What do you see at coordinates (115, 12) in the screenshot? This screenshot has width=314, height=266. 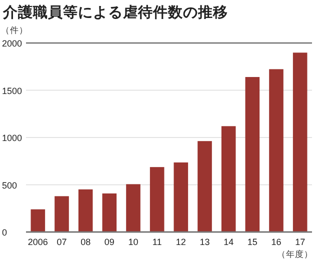 I see `chart-title: 介護職員等による虐待件数の推移` at bounding box center [115, 12].